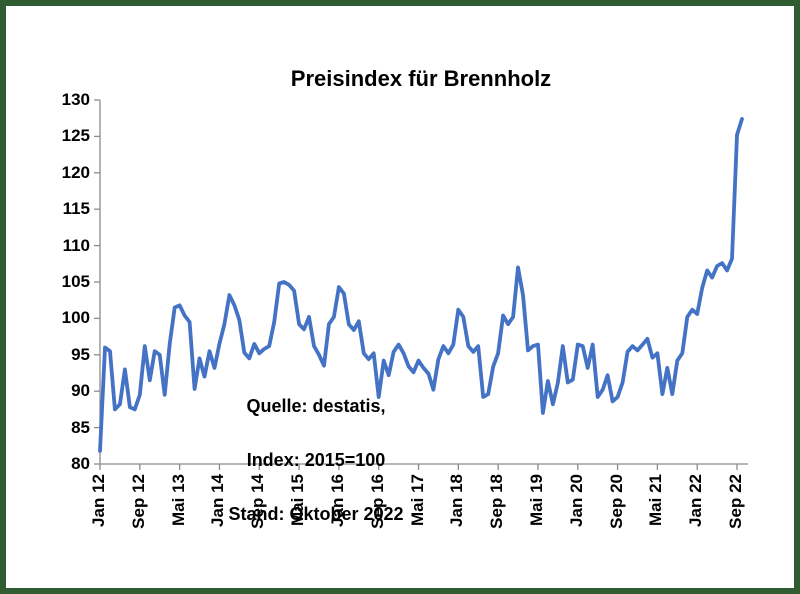  Describe the element at coordinates (76, 245) in the screenshot. I see `y-axis-label: 110` at that location.